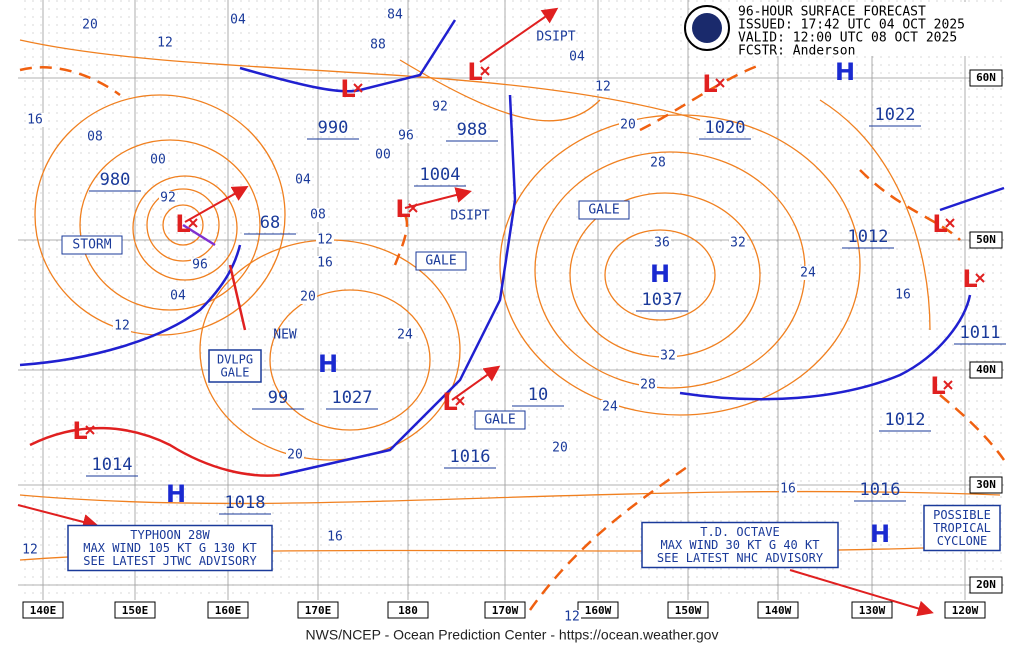  I want to click on advisory-line: CYCLONE, so click(962, 541).